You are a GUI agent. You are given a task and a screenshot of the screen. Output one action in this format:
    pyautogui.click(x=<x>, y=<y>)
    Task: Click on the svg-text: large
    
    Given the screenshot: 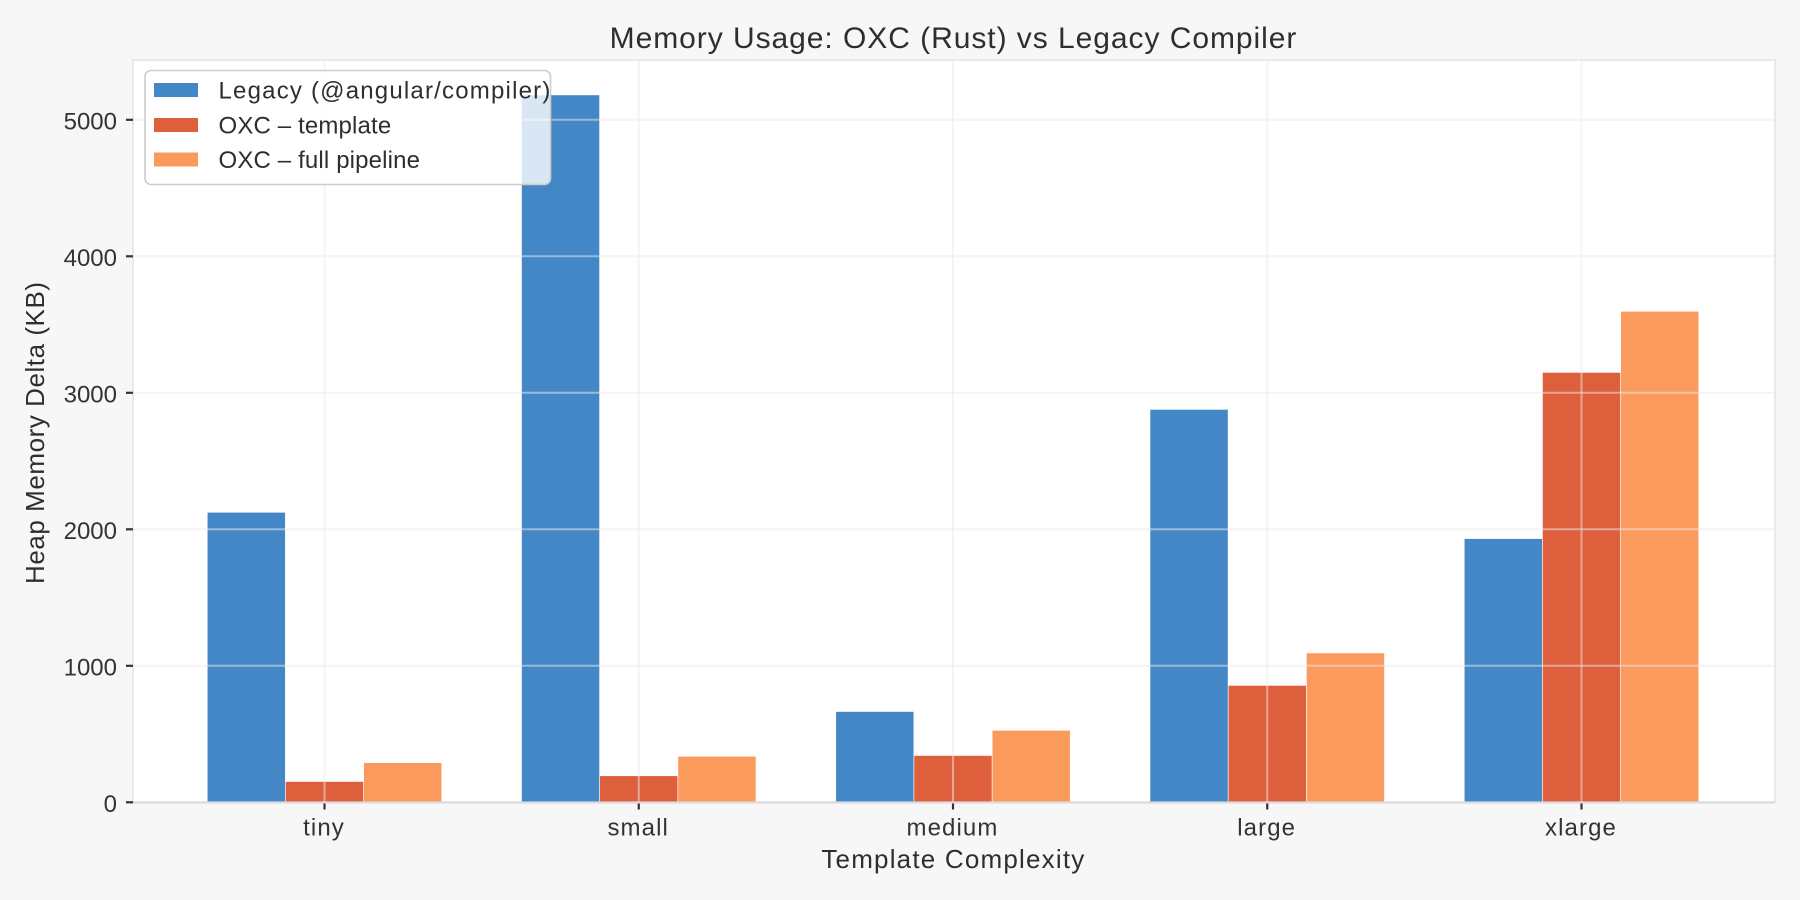 What is the action you would take?
    pyautogui.click(x=1266, y=828)
    